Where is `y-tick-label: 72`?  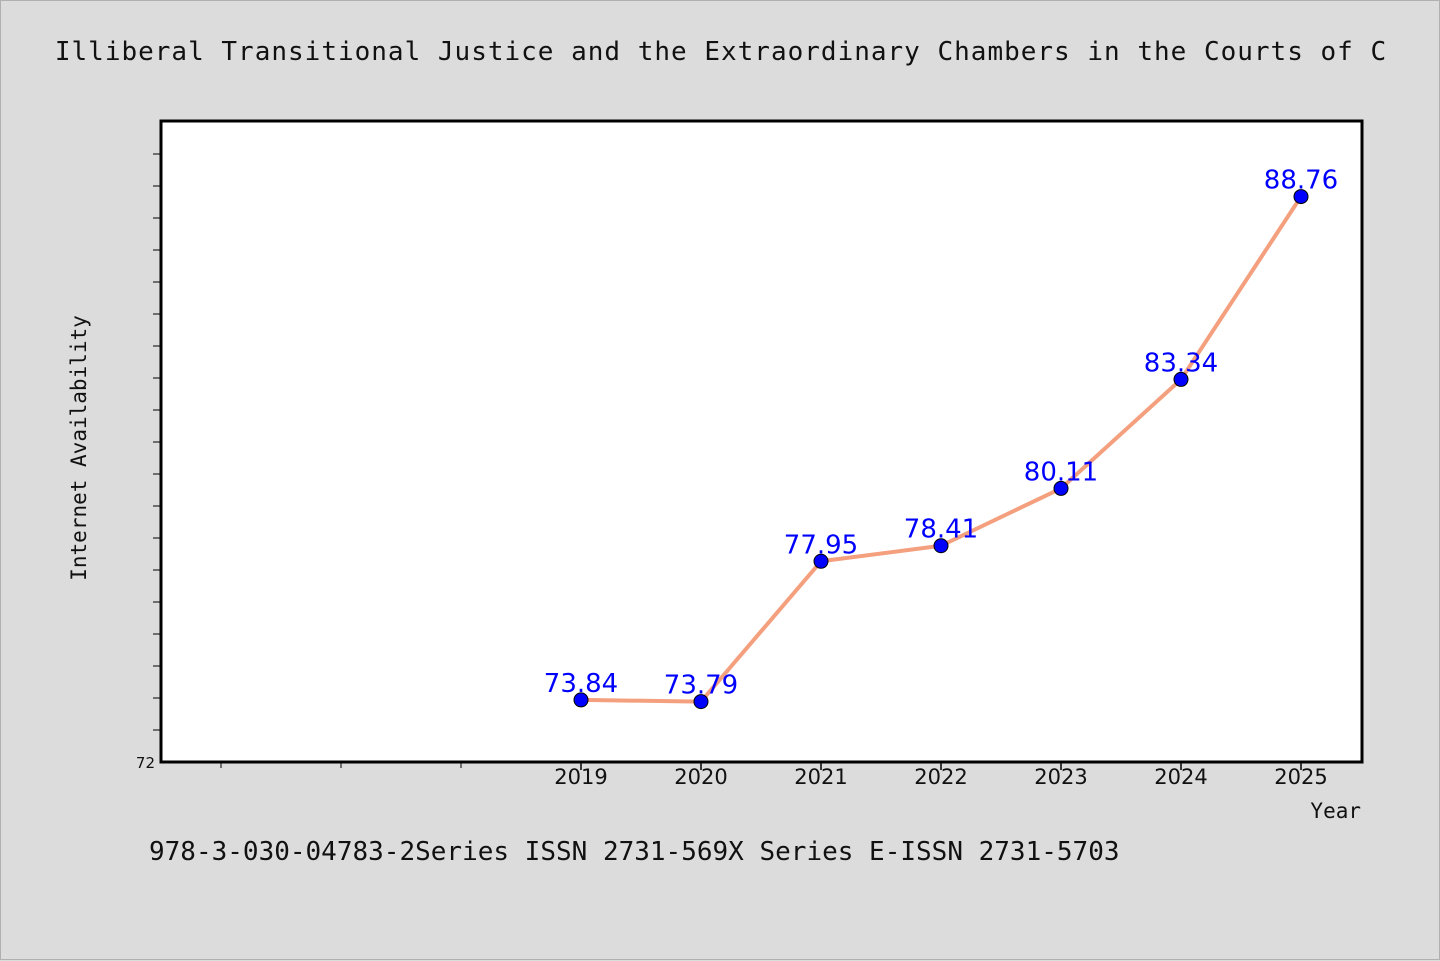 y-tick-label: 72 is located at coordinates (145, 763).